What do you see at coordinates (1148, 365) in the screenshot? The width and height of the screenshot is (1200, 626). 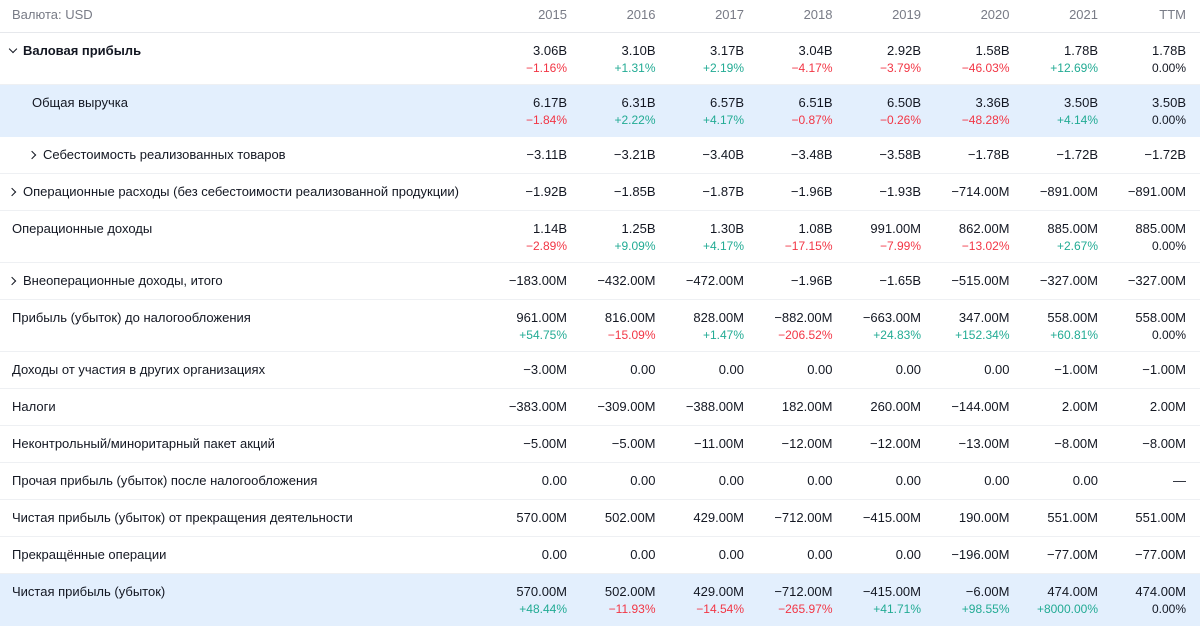 I see `value-cell-ttm: −1.00M` at bounding box center [1148, 365].